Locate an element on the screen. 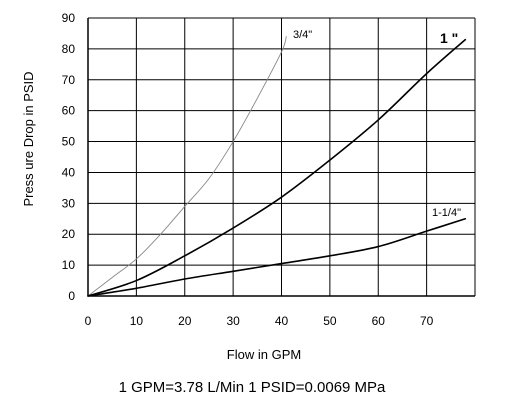  y-axis-label: Press ure Drop in PSID is located at coordinates (28, 138).